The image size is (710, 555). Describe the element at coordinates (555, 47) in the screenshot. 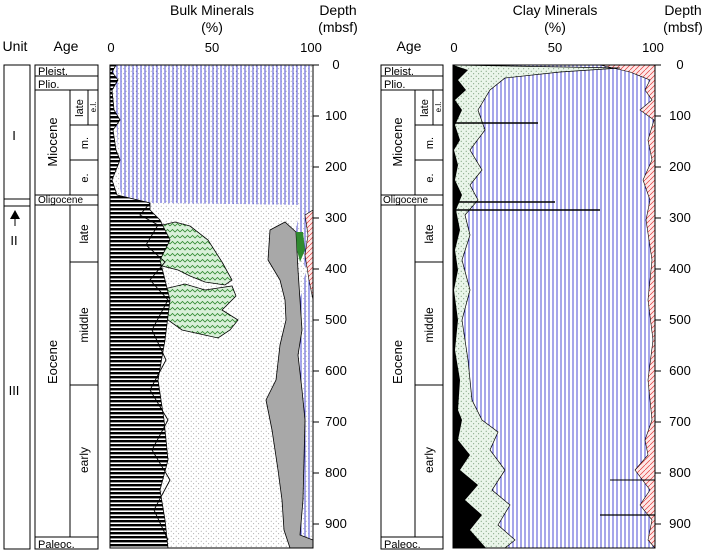

I see `clay-tick-50: 50` at that location.